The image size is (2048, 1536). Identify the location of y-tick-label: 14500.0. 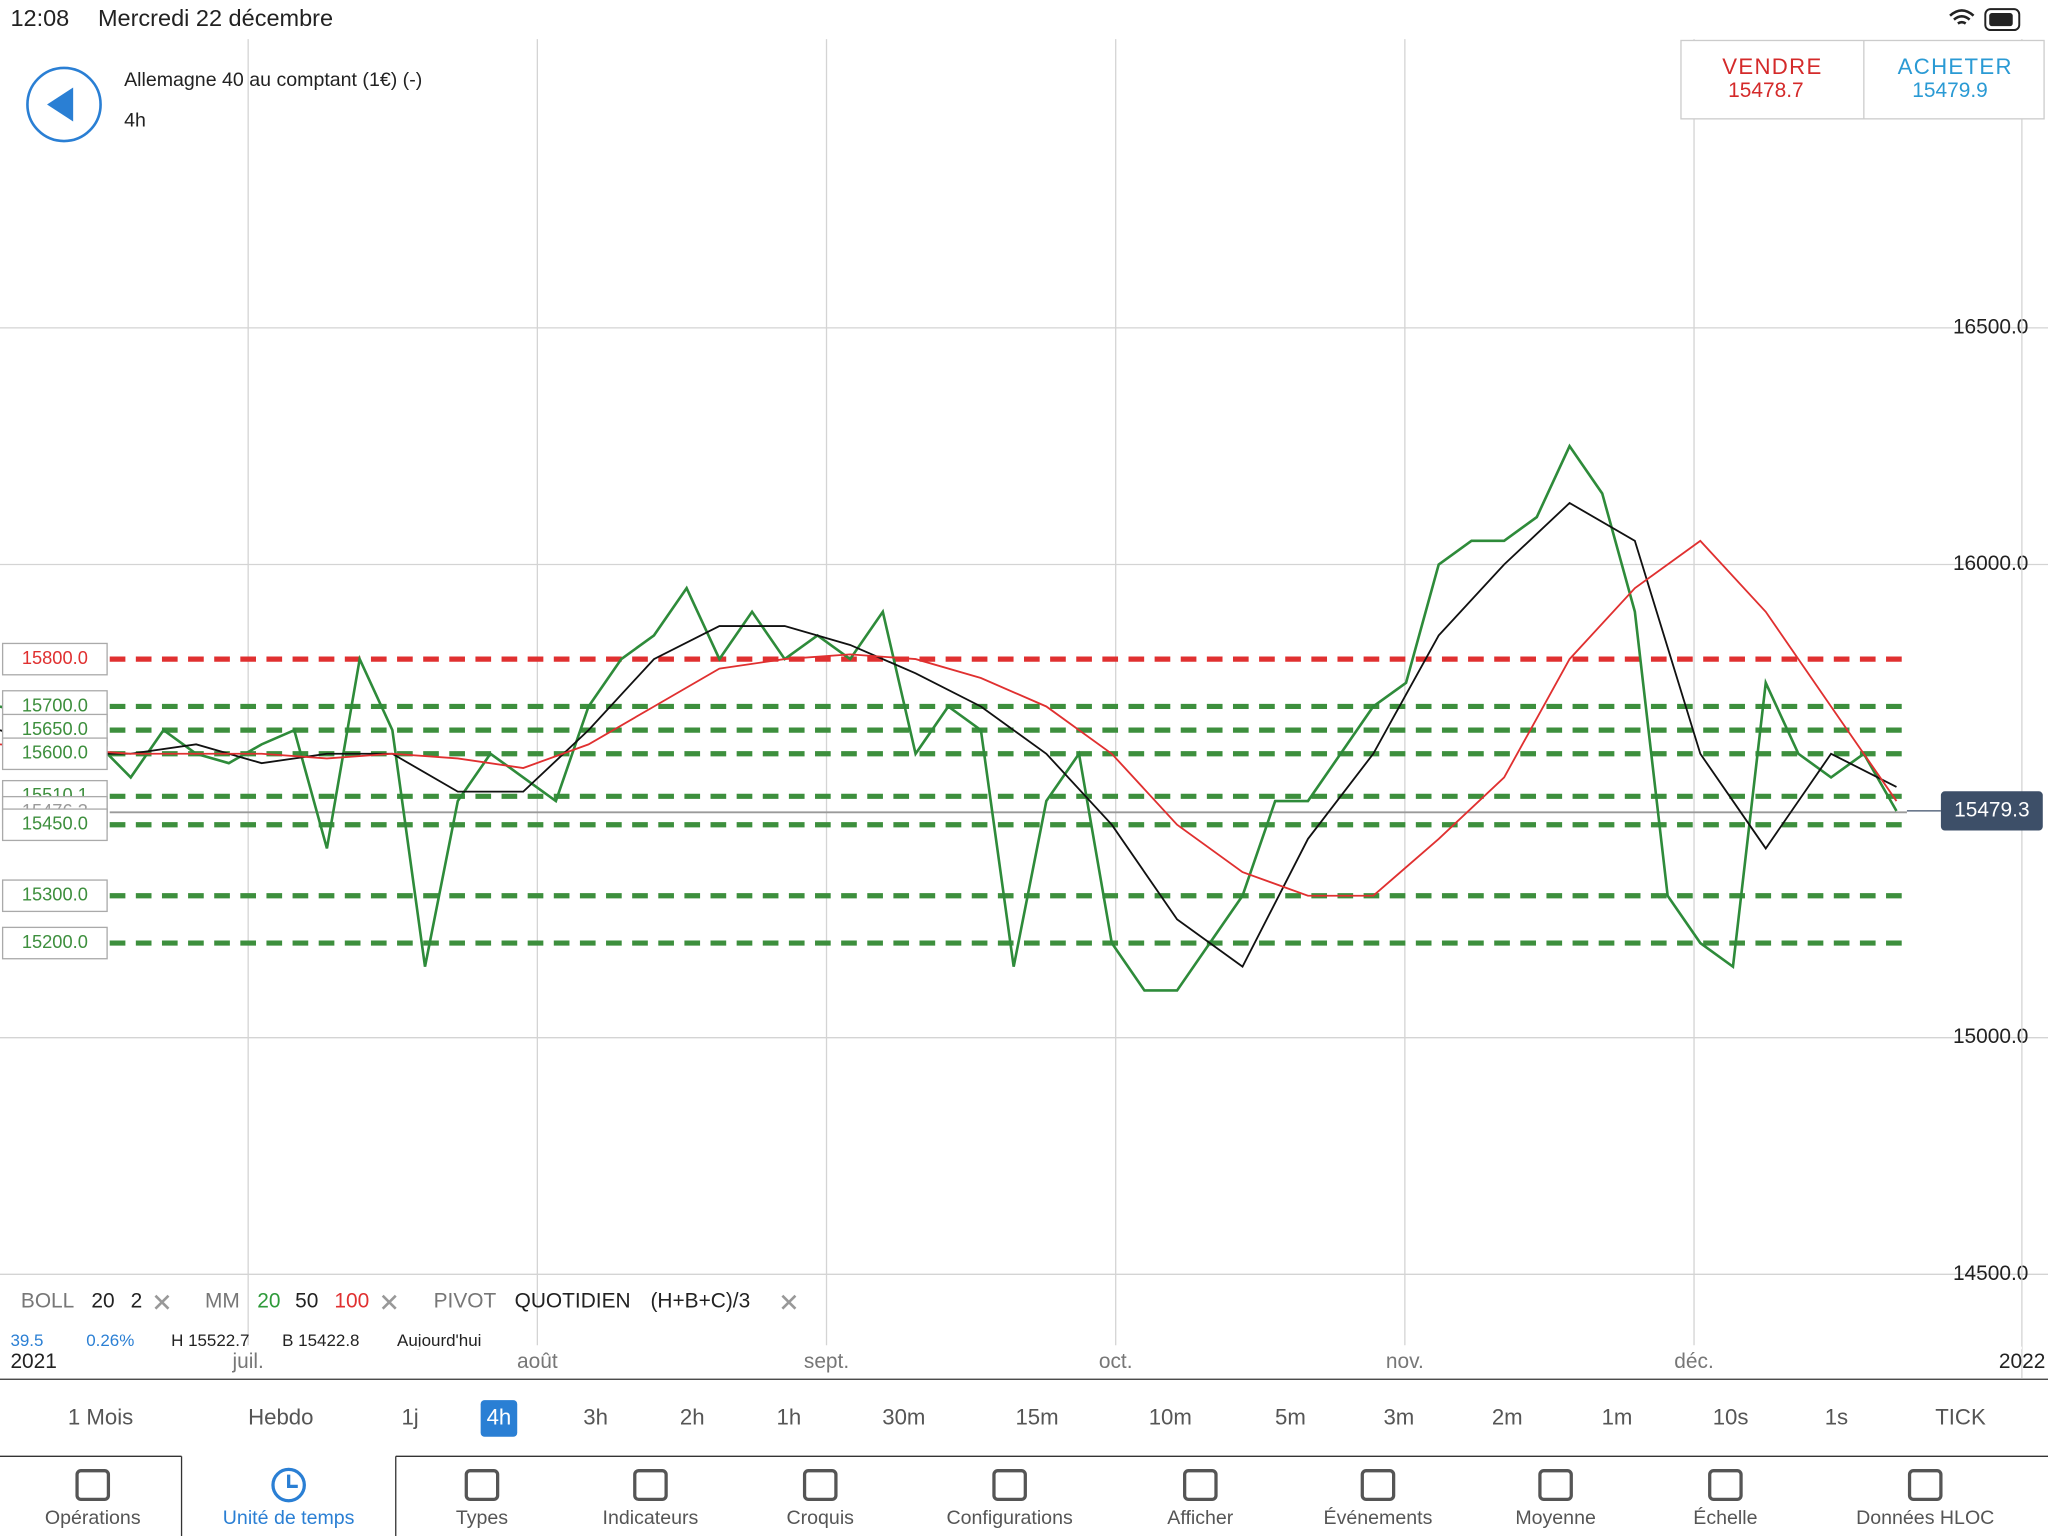
(1990, 1273).